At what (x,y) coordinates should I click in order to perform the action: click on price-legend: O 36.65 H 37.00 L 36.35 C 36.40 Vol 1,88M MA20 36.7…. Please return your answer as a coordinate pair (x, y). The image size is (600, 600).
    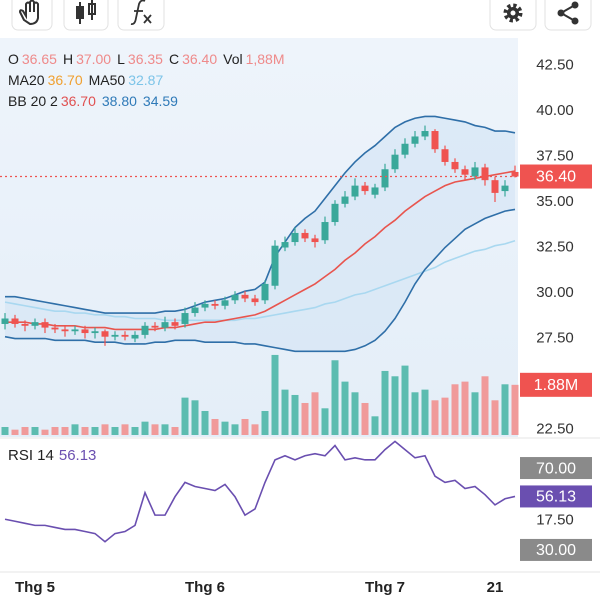
    Looking at the image, I should click on (149, 80).